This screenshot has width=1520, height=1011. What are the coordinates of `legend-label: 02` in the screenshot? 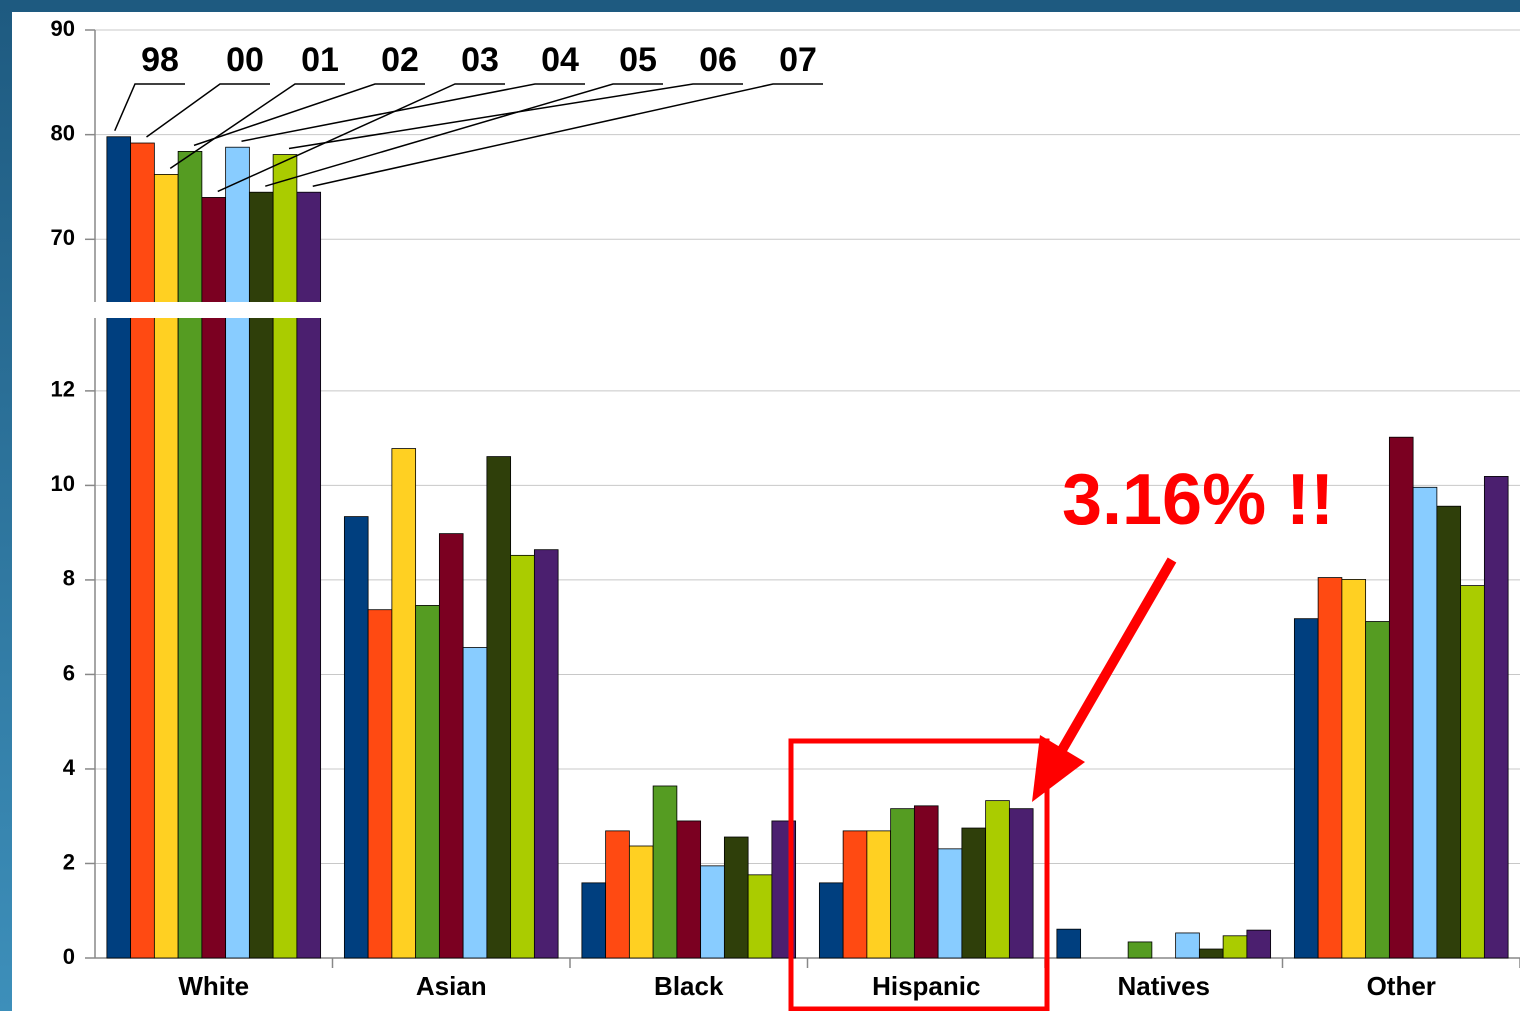 It's located at (400, 60).